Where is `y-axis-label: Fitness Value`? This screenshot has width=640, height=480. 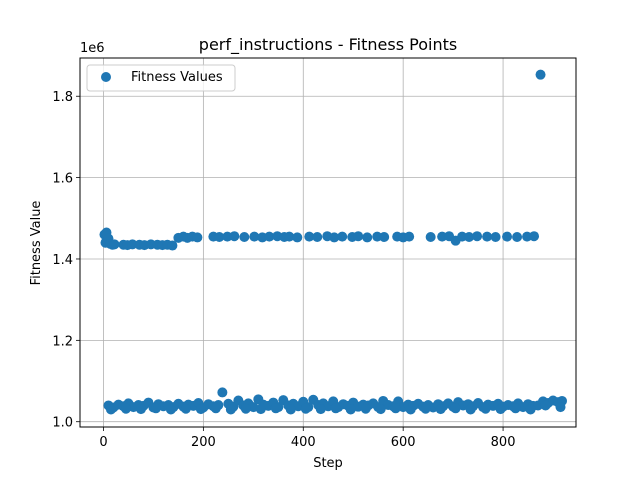 y-axis-label: Fitness Value is located at coordinates (36, 243).